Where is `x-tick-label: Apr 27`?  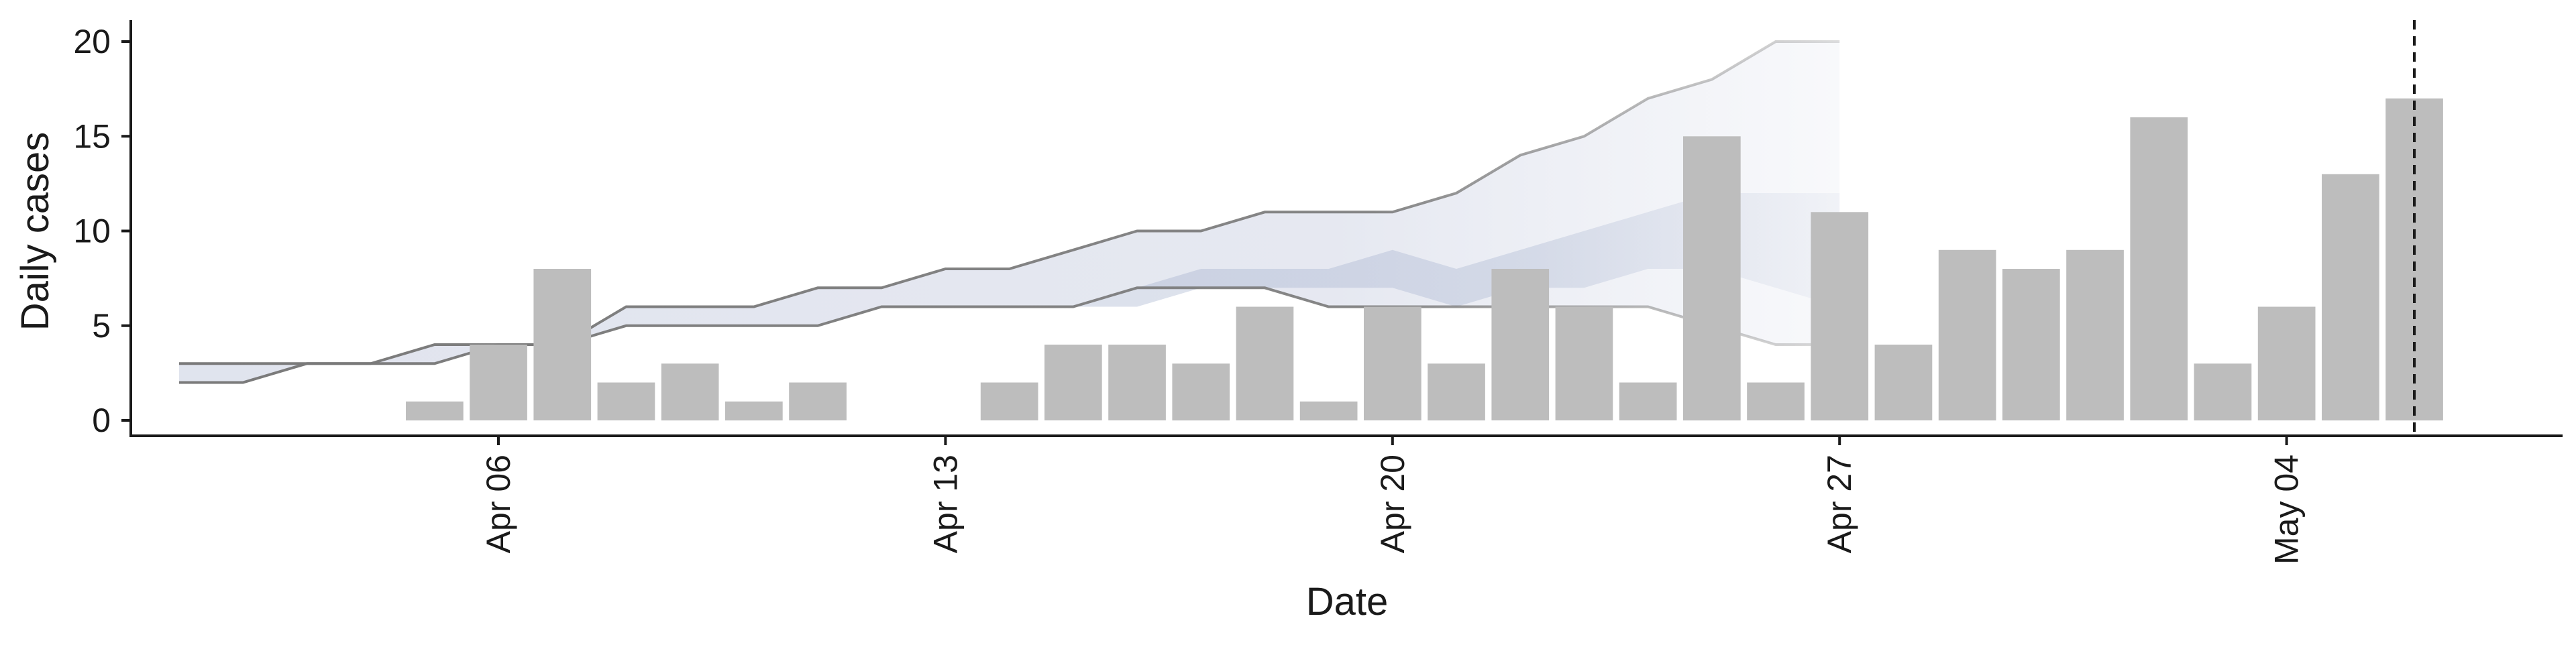
x-tick-label: Apr 27 is located at coordinates (1839, 504).